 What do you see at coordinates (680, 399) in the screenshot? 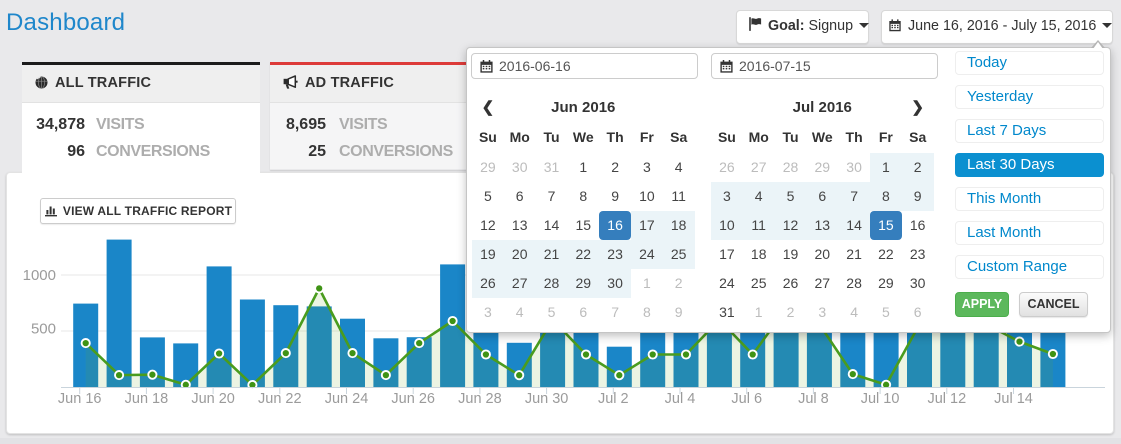
I see `svg-text: Jul 4` at bounding box center [680, 399].